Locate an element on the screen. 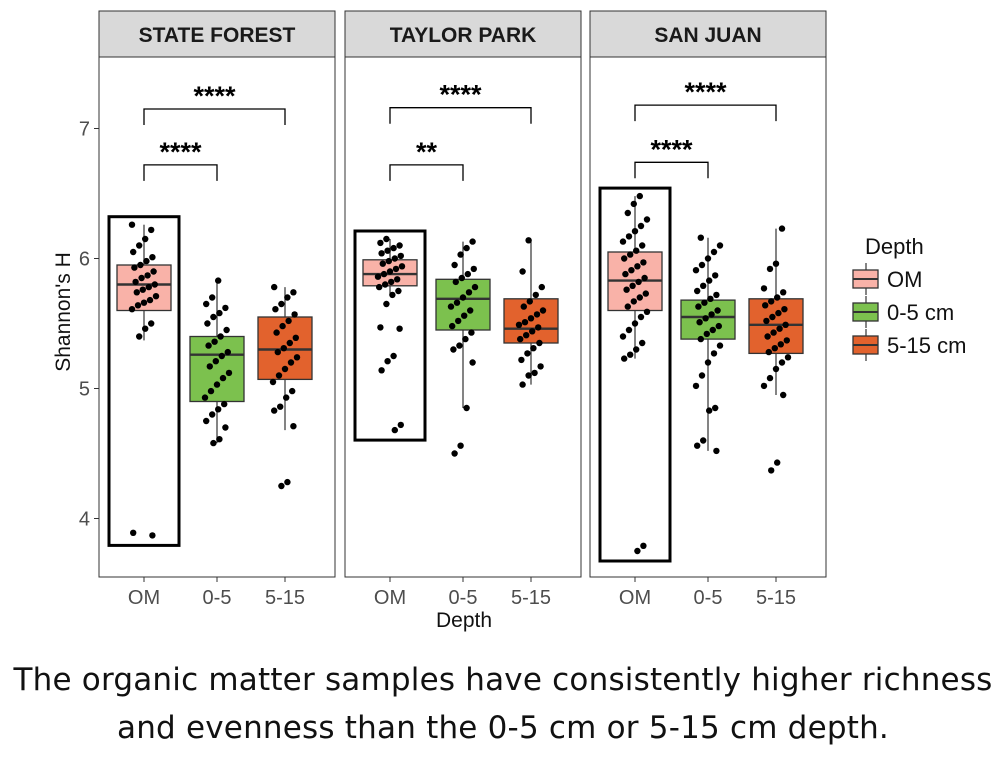 The width and height of the screenshot is (1006, 767). y-axis-title: Shannon's H is located at coordinates (63, 312).